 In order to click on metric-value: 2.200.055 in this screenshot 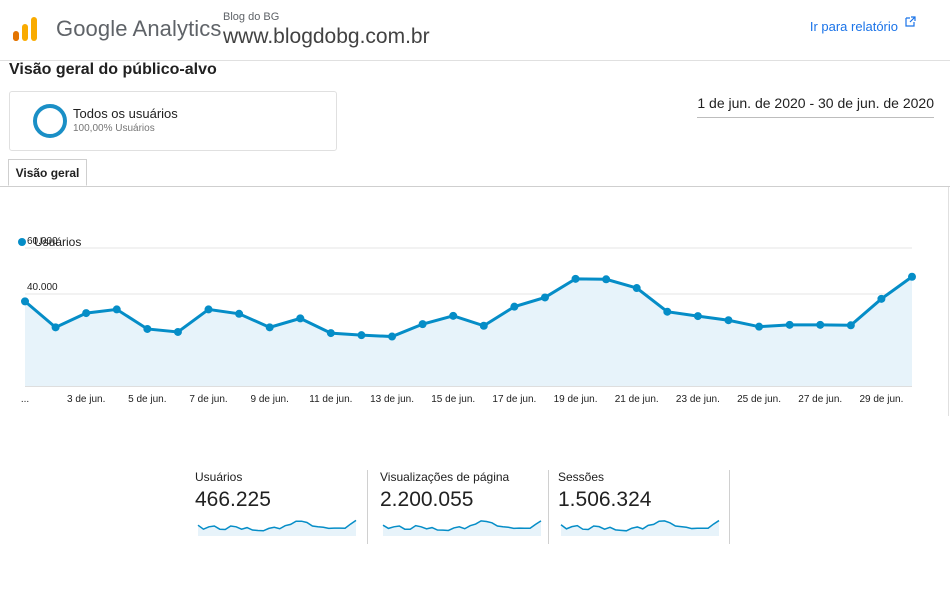, I will do `click(427, 499)`.